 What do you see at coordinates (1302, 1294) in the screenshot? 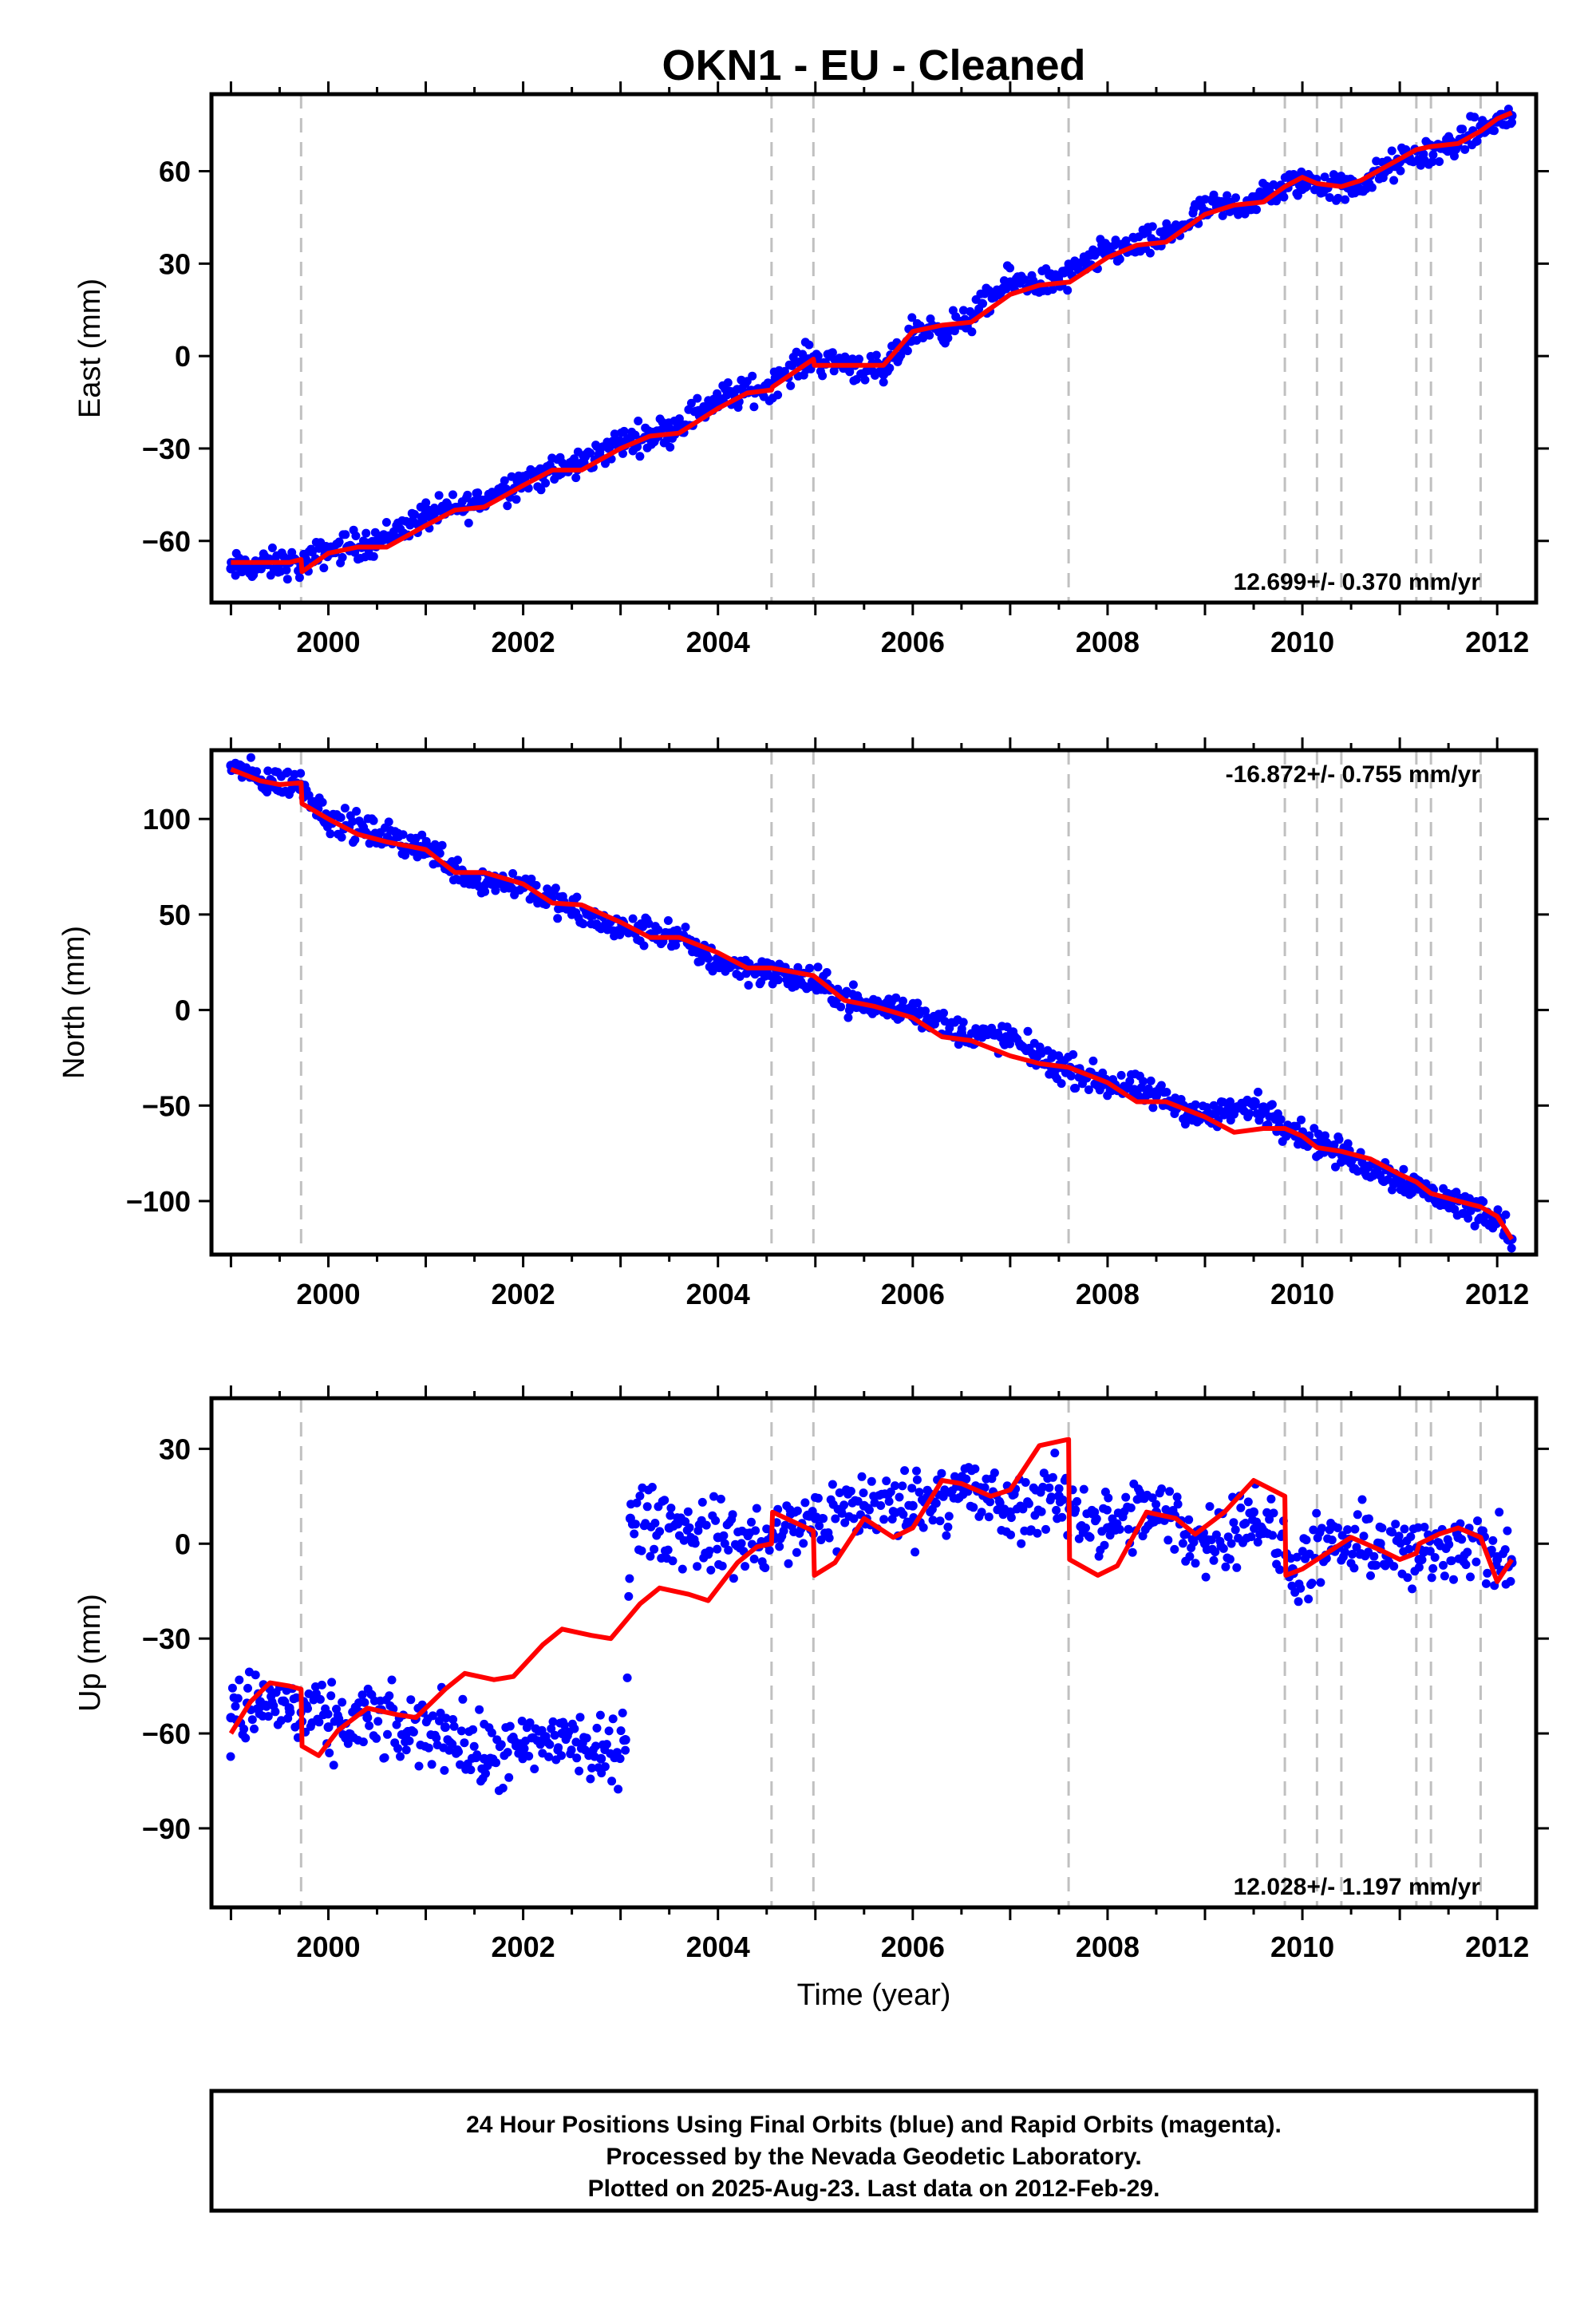
I see `x-tick-label: 2010` at bounding box center [1302, 1294].